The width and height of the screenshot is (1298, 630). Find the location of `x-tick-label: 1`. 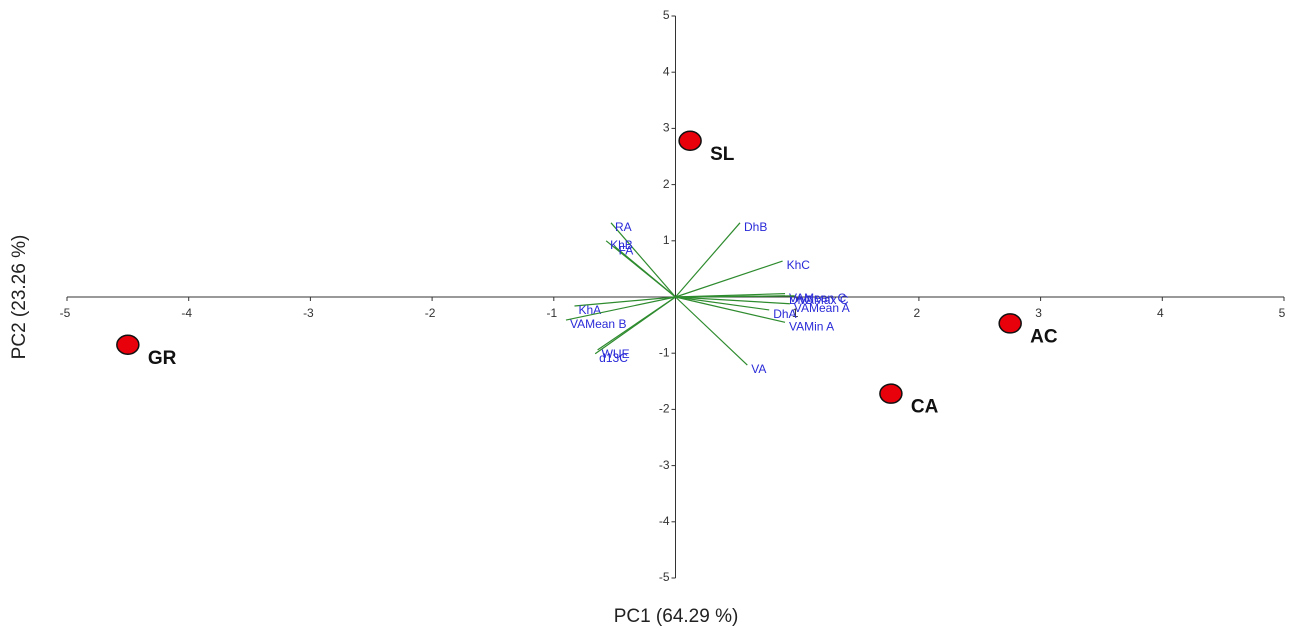

x-tick-label: 1 is located at coordinates (795, 313).